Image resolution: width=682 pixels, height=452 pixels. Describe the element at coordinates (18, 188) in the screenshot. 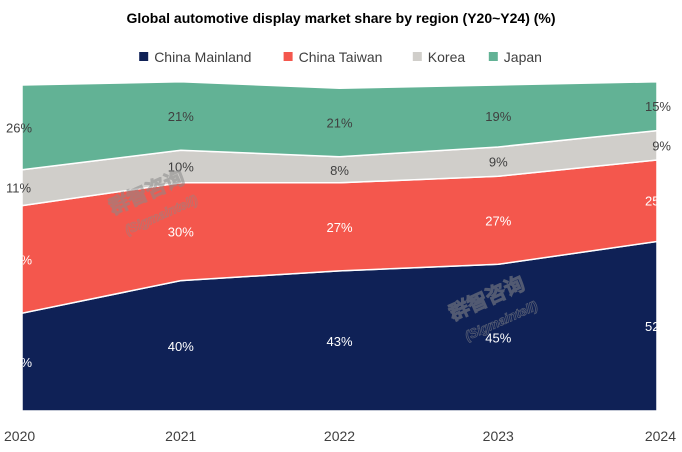

I see `data-label-korea-2020: 11%` at that location.